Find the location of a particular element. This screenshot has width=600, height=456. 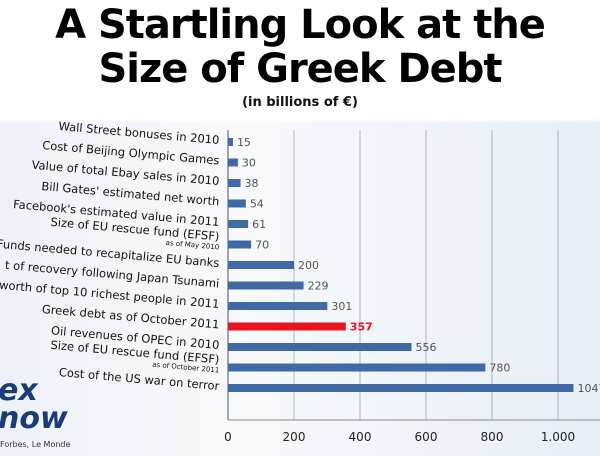

data-label: 229 is located at coordinates (318, 286).